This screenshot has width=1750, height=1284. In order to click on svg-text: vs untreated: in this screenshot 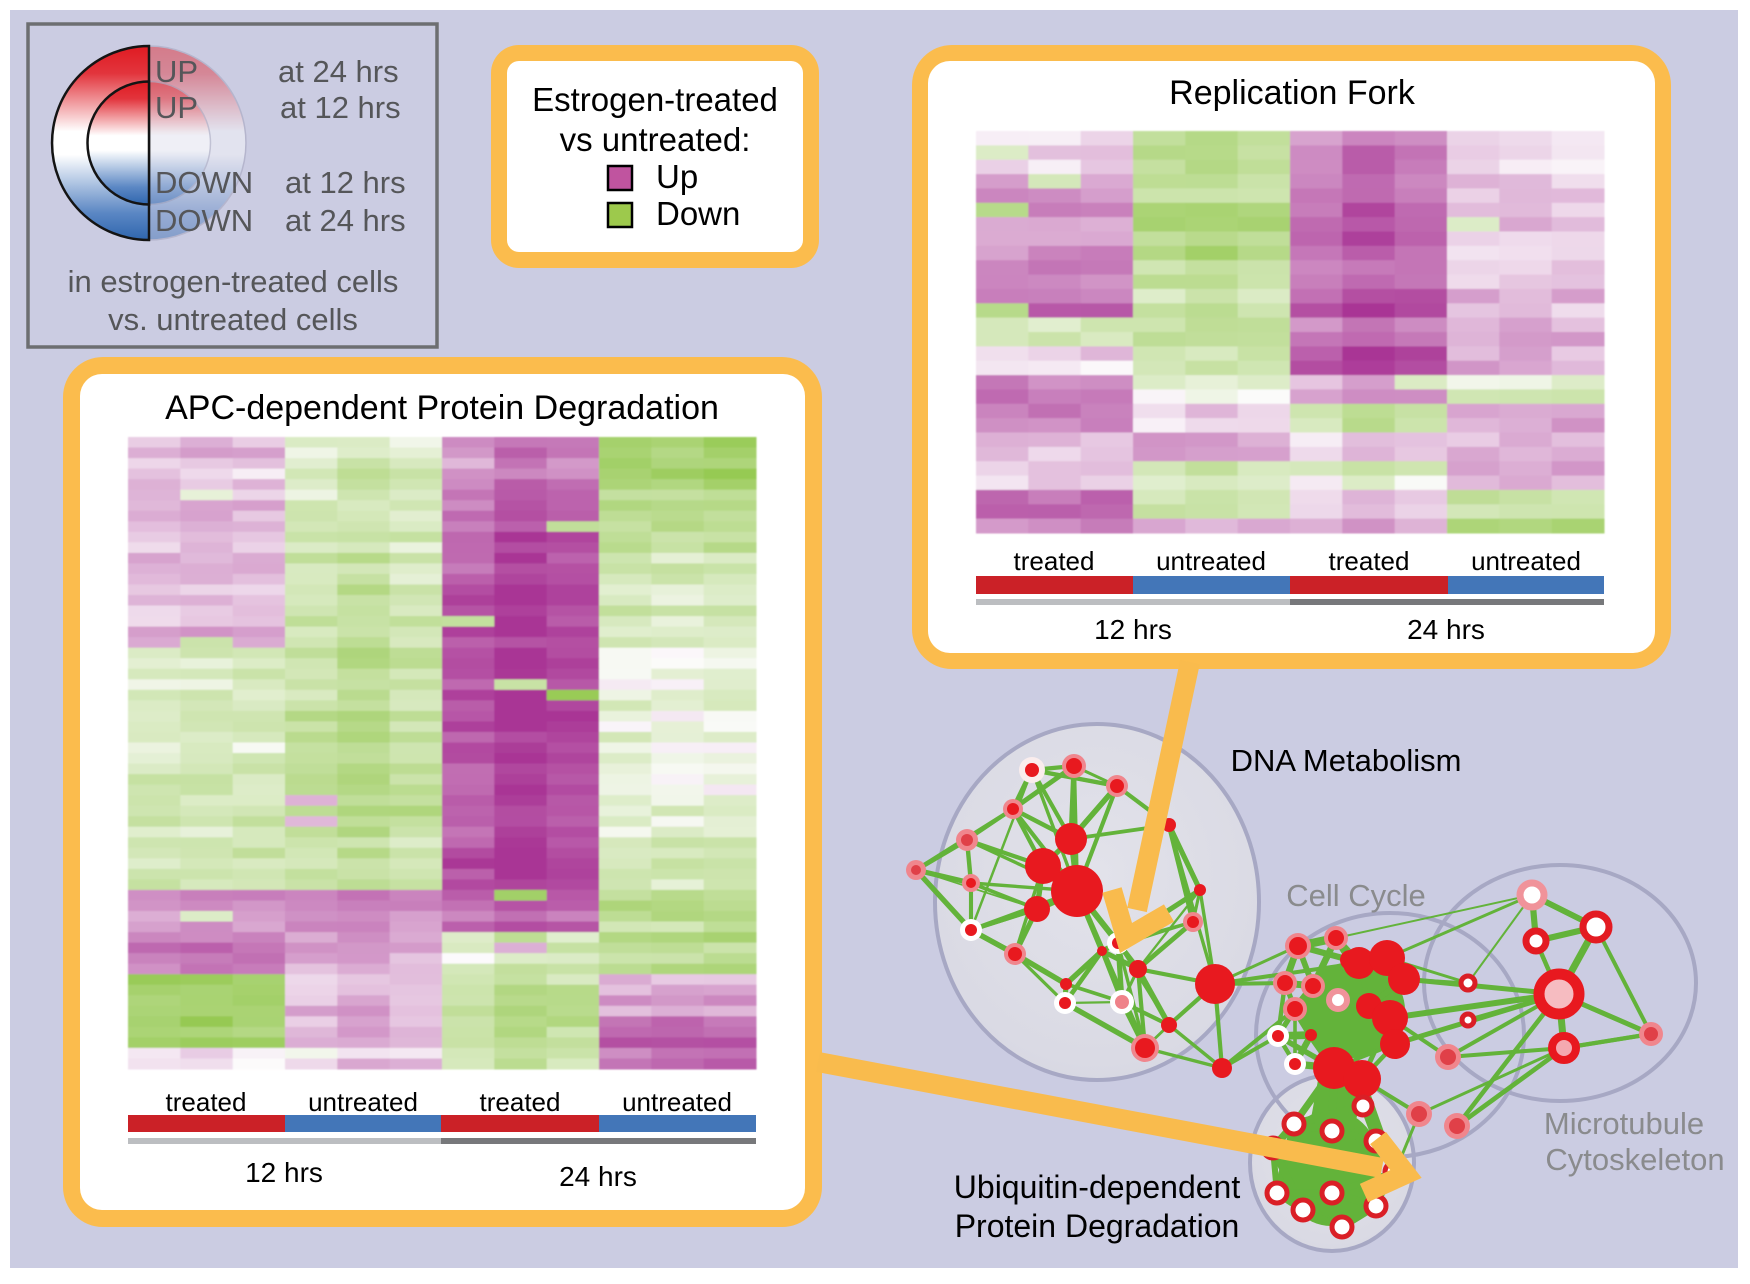, I will do `click(655, 139)`.